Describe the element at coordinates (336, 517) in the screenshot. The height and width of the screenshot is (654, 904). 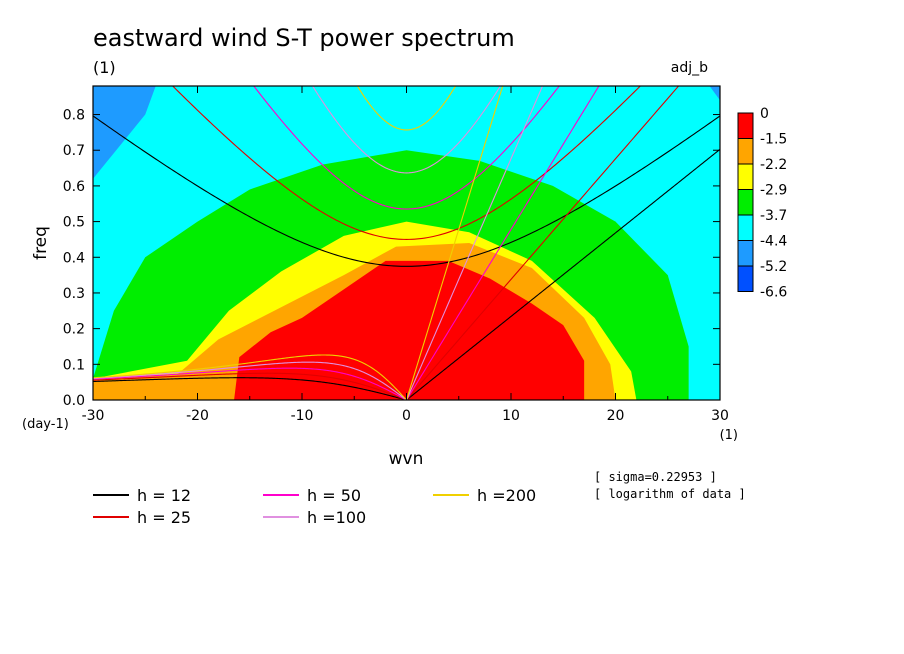
I see `legend-label: h =100` at that location.